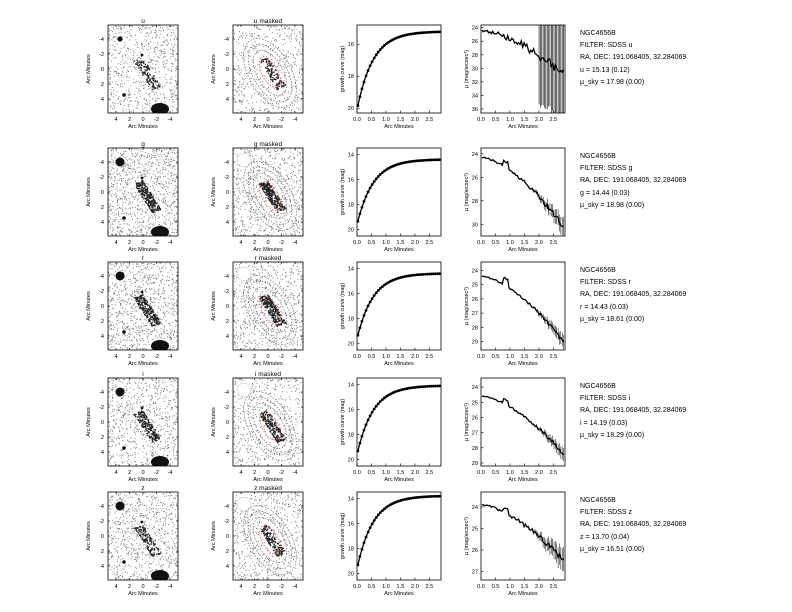 This screenshot has width=792, height=612. Describe the element at coordinates (604, 423) in the screenshot. I see `magnitude-label: i = 14.19 (0.03)` at that location.